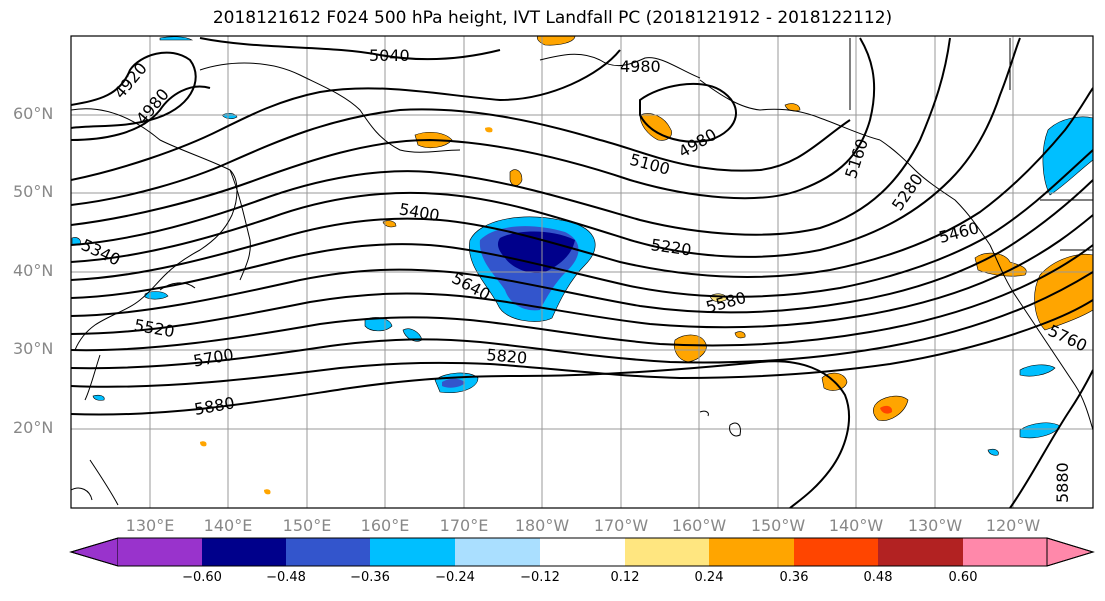 The height and width of the screenshot is (601, 1105). Describe the element at coordinates (625, 577) in the screenshot. I see `colorbar-tick-label: 0.12` at that location.